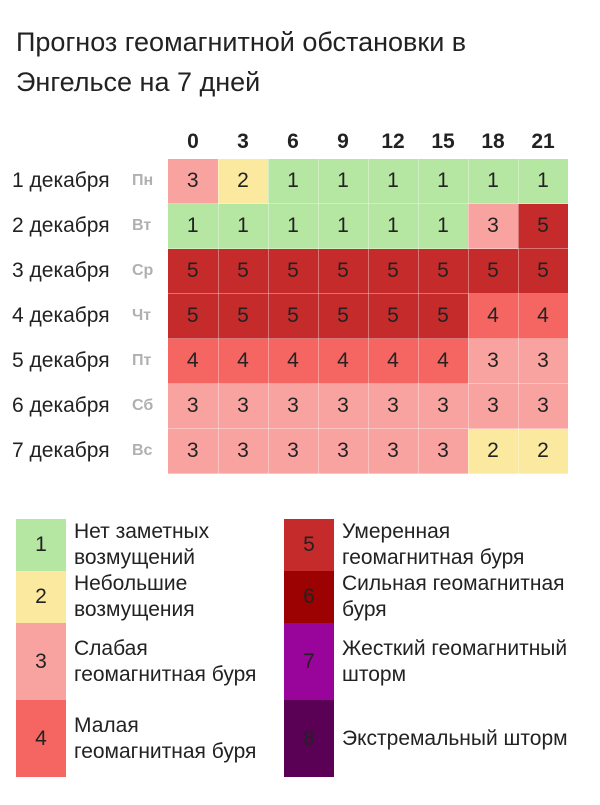 The image size is (600, 805). I want to click on day-row: 2 декабря Вт 1 1 1 1 1 1 3 5, so click(290, 226).